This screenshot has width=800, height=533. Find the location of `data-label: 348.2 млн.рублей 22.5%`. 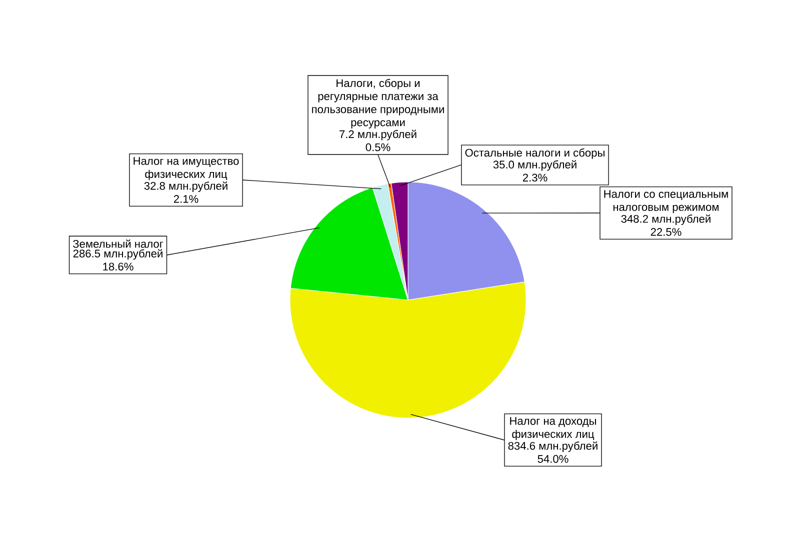

data-label: 348.2 млн.рублей 22.5% is located at coordinates (665, 225).